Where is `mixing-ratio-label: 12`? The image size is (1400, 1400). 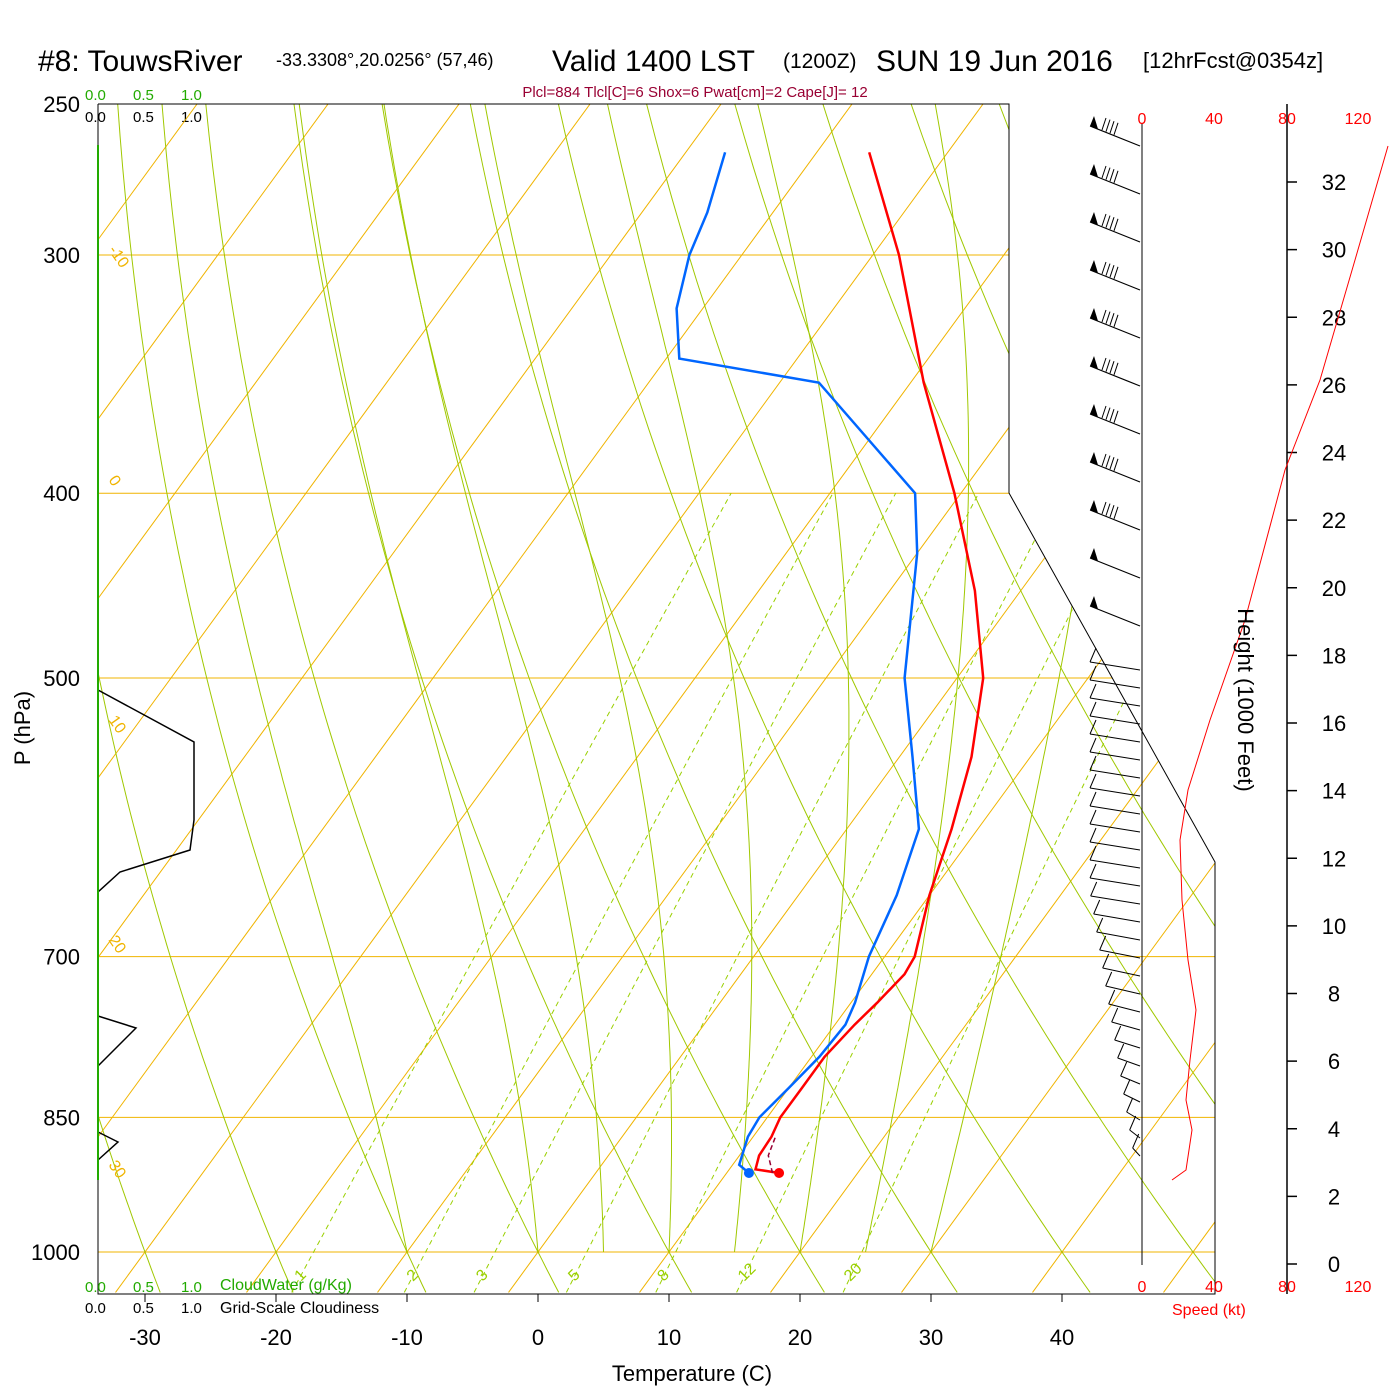
mixing-ratio-label: 12 is located at coordinates (747, 1272).